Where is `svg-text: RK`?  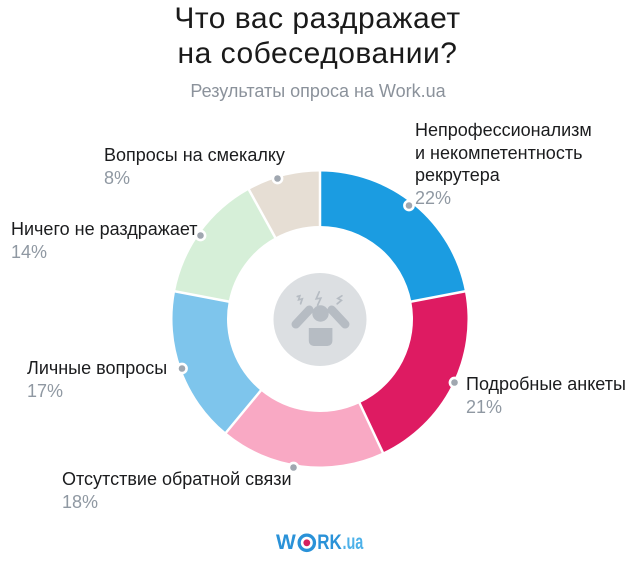 svg-text: RK is located at coordinates (329, 542).